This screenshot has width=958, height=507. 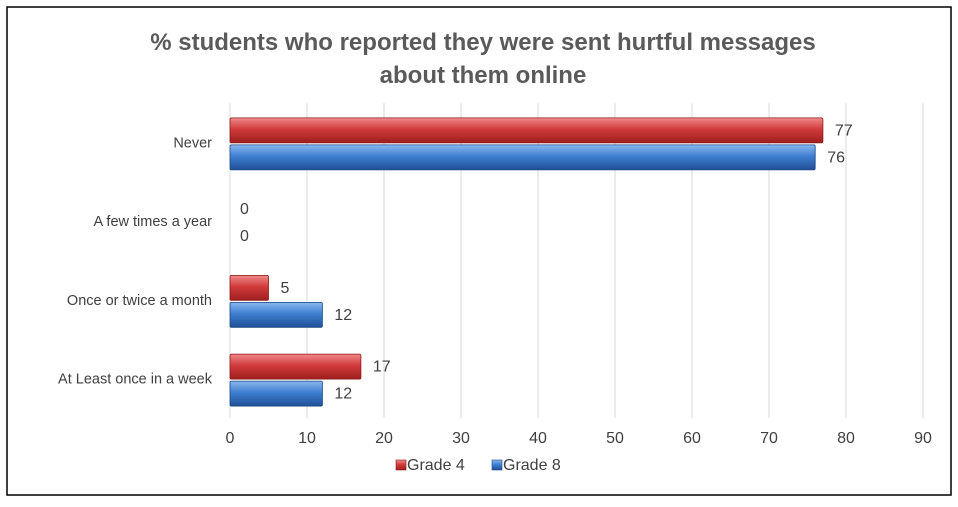 What do you see at coordinates (192, 143) in the screenshot?
I see `category-label-never: Never` at bounding box center [192, 143].